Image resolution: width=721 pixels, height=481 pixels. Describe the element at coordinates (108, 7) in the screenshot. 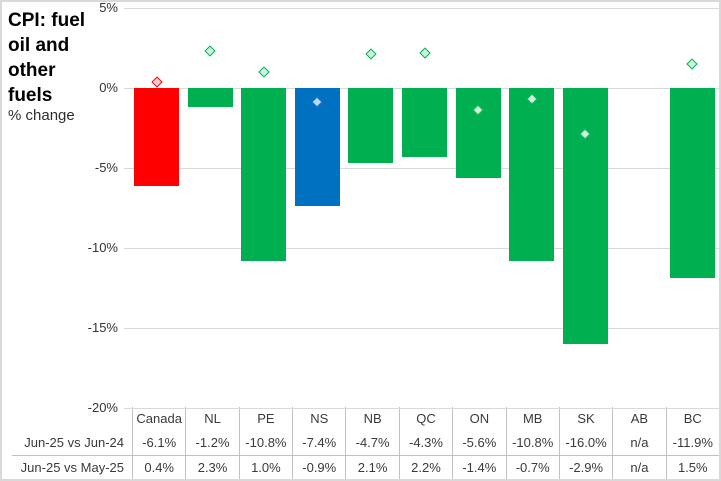

I see `y-axis-tick-label: 5%` at that location.